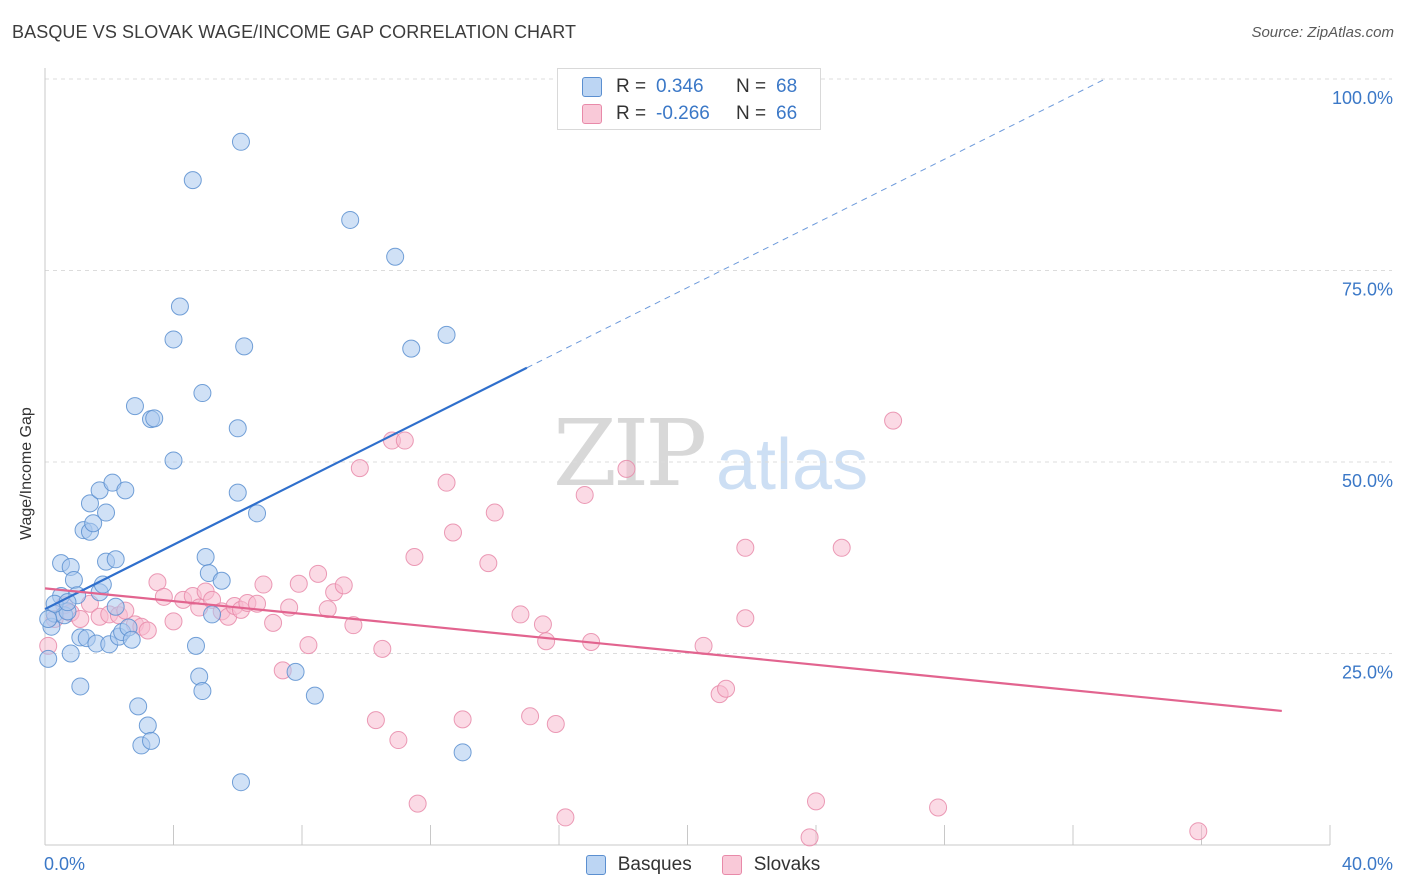 The width and height of the screenshot is (1406, 892). I want to click on slovaks-legend-swatch, so click(731, 865).